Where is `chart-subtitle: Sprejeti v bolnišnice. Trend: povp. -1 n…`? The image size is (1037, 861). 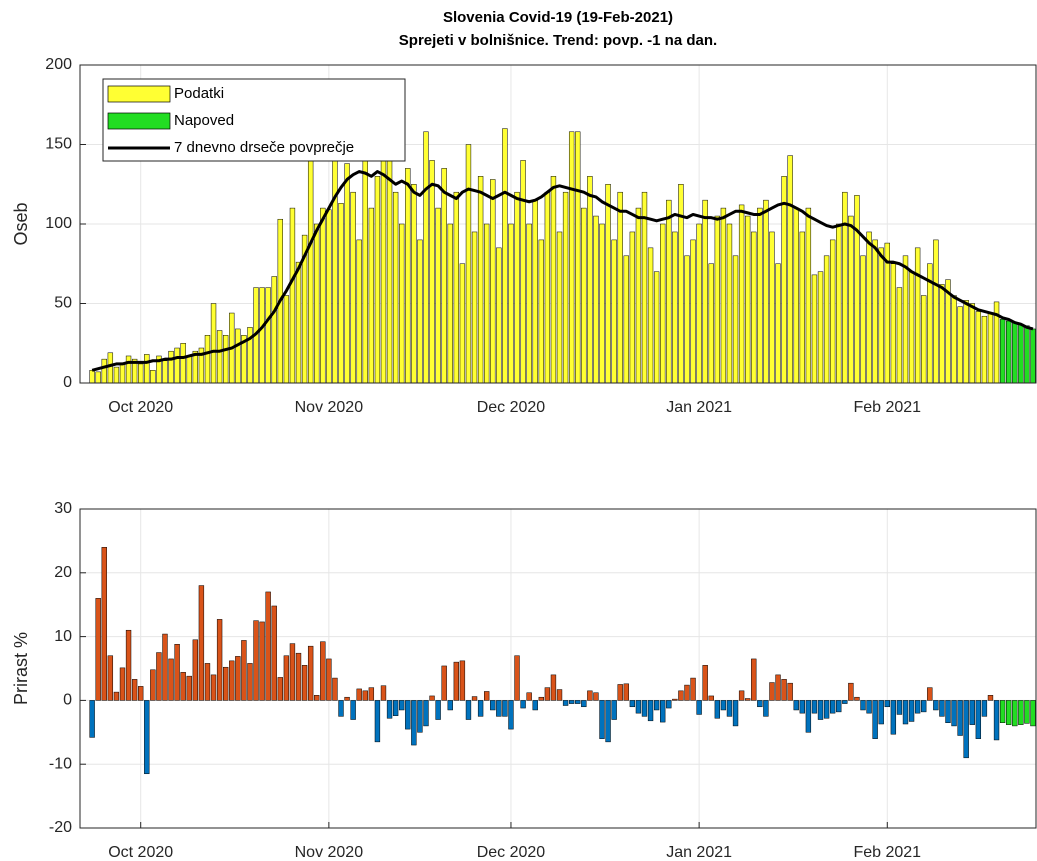 chart-subtitle: Sprejeti v bolnišnice. Trend: povp. -1 n… is located at coordinates (558, 40).